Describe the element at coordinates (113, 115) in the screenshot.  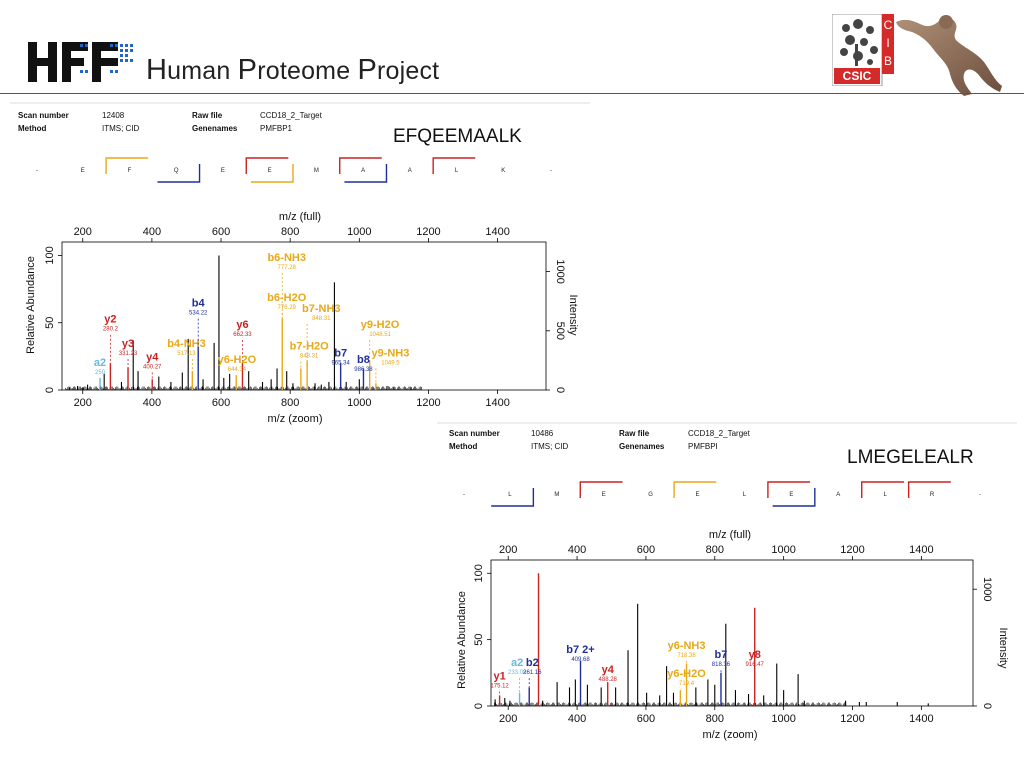
I see `scan-number-value: 12408` at that location.